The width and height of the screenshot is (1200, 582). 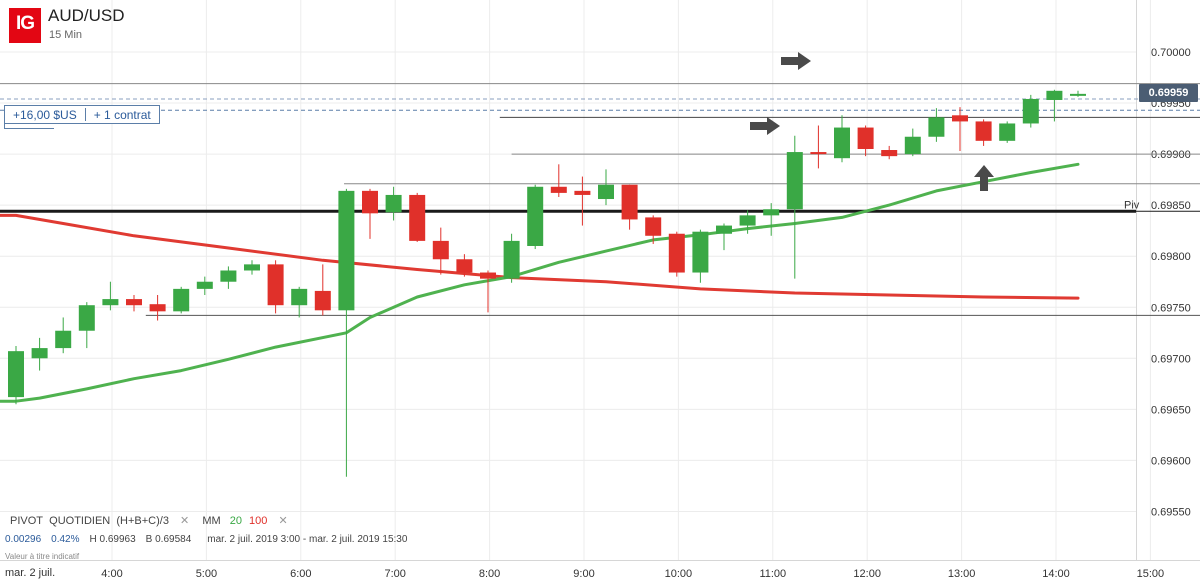 What do you see at coordinates (1171, 308) in the screenshot?
I see `y-tick-label: 0.69750` at bounding box center [1171, 308].